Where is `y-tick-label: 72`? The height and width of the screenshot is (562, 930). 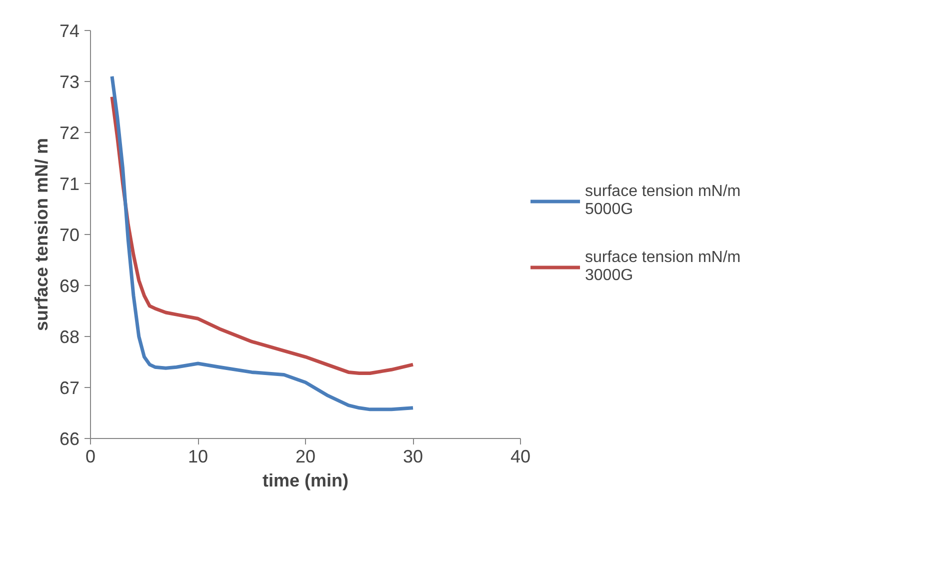 y-tick-label: 72 is located at coordinates (69, 133).